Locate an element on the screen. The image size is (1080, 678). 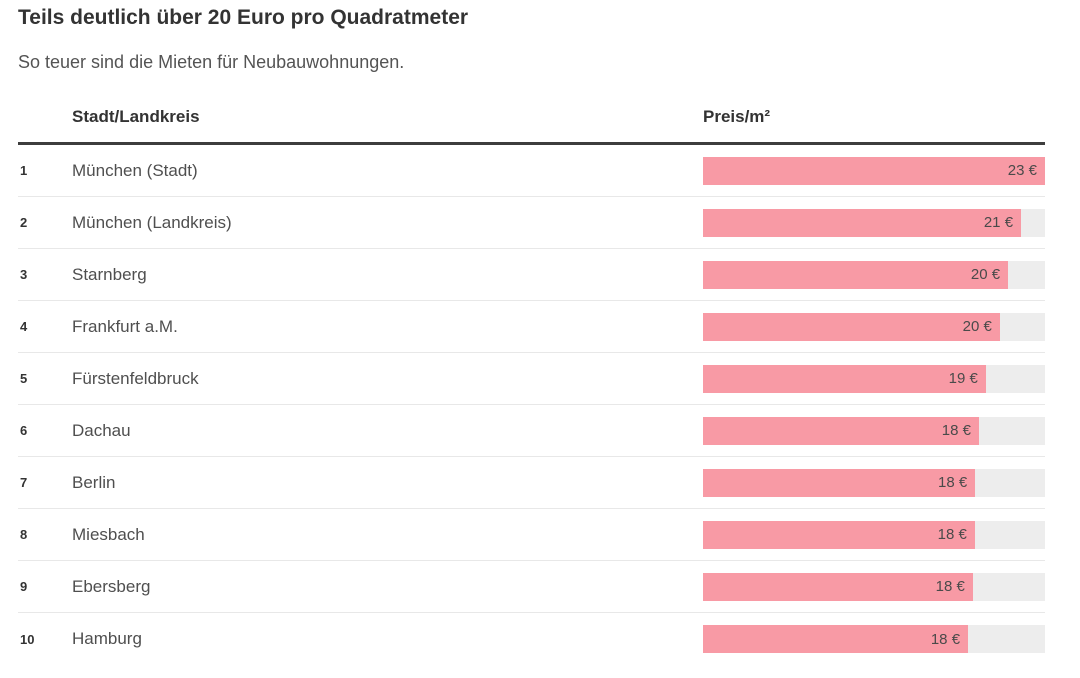
bar-fill: 21 € is located at coordinates (862, 222).